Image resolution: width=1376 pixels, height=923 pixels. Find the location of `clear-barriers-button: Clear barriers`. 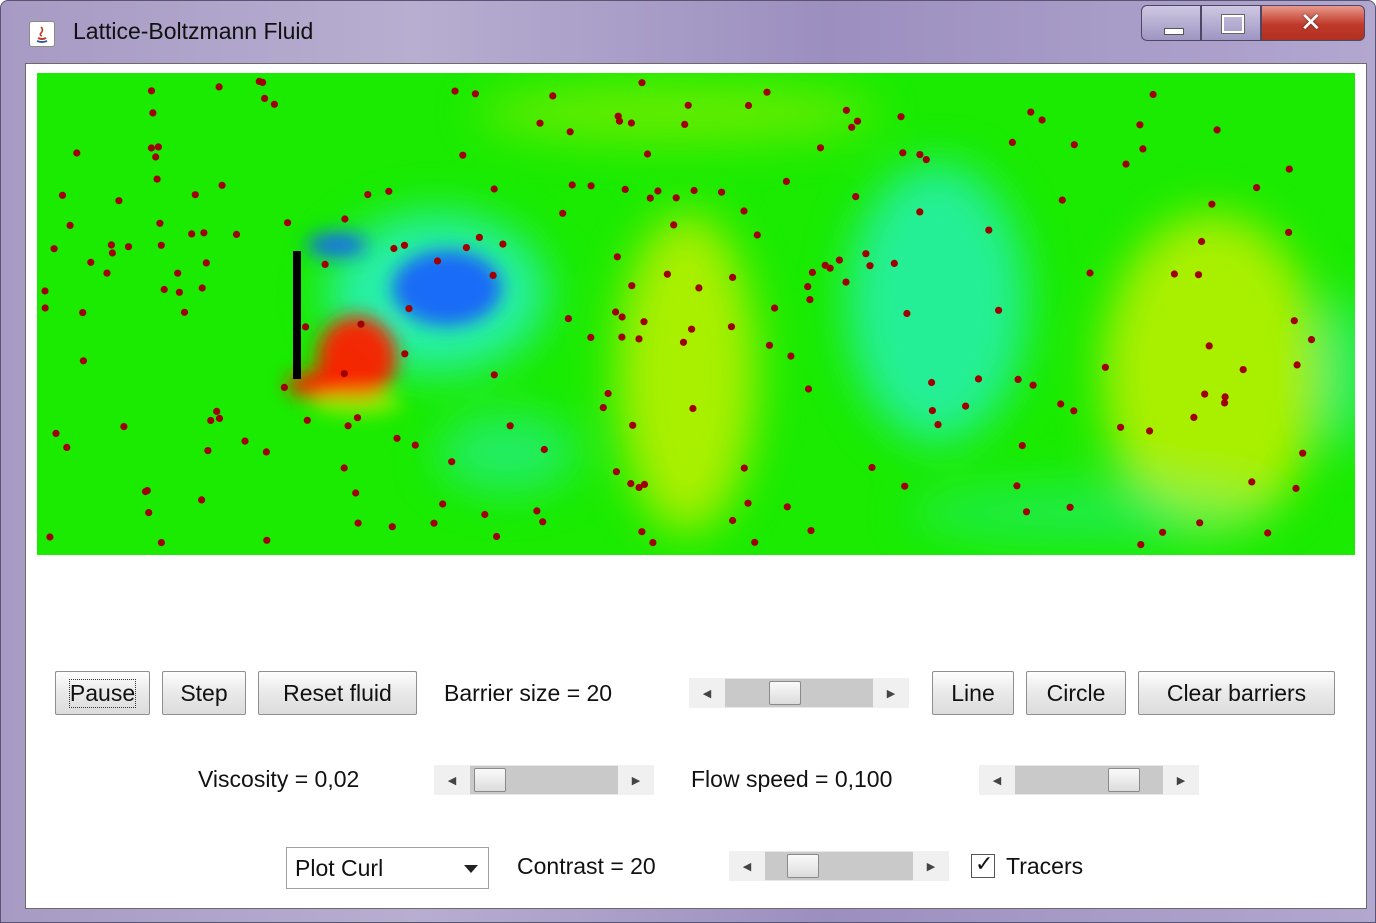

clear-barriers-button: Clear barriers is located at coordinates (1236, 693).